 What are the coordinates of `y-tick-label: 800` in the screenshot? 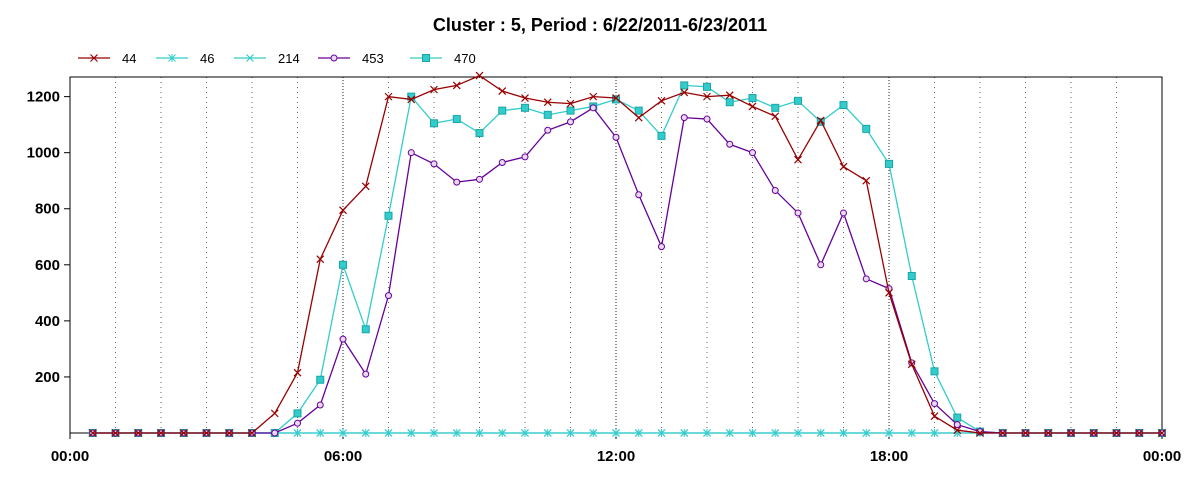 It's located at (47, 209).